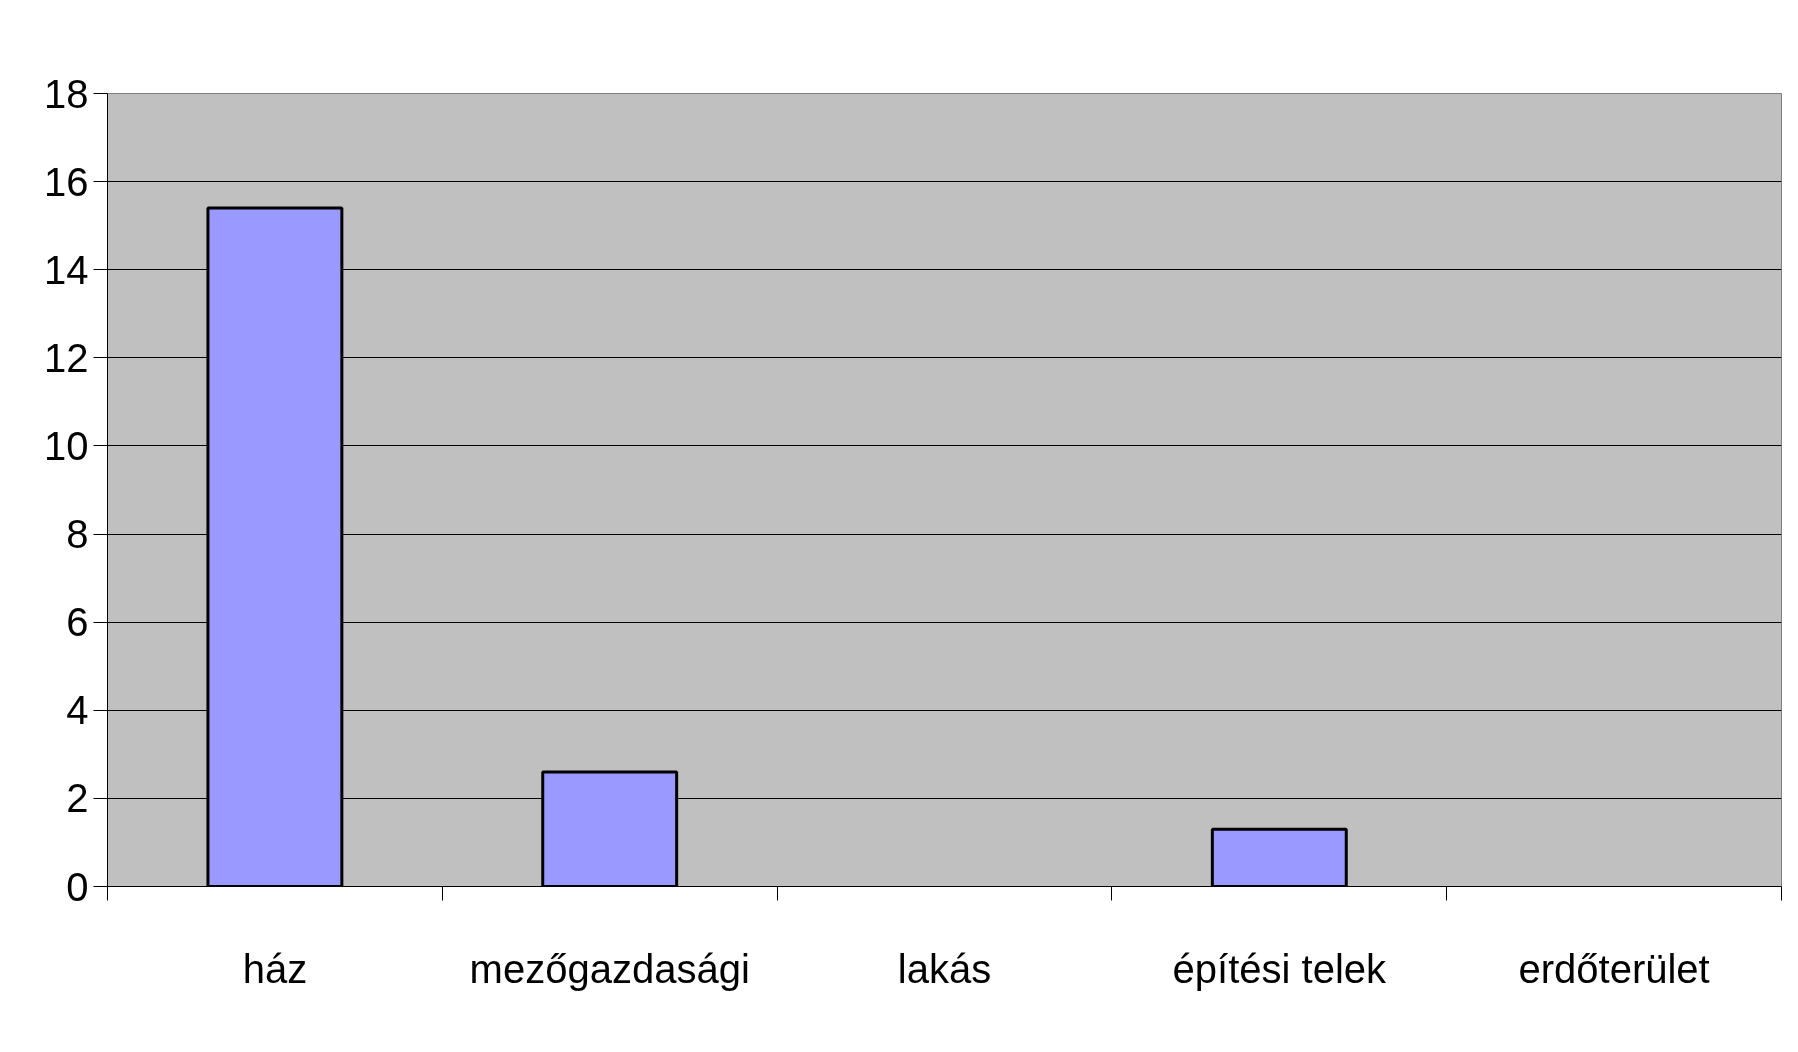 The width and height of the screenshot is (1798, 1052). I want to click on x-tick-label: ház, so click(275, 968).